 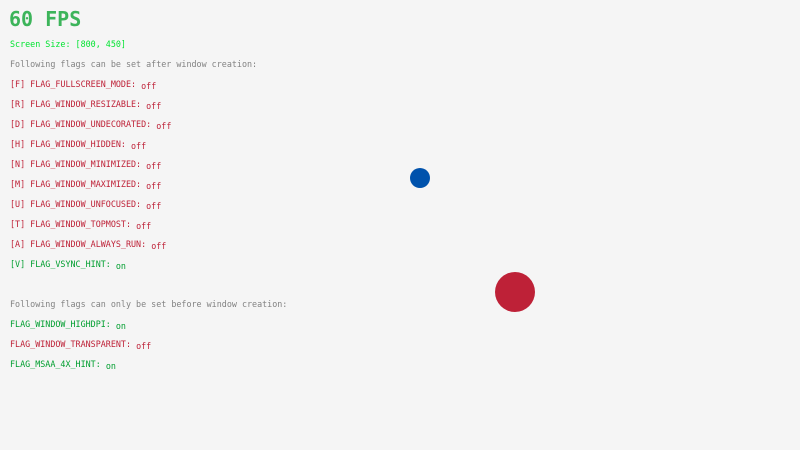 I want to click on flag-name: [R] FLAG_WINDOW_RESIZABLE:, so click(x=78, y=104).